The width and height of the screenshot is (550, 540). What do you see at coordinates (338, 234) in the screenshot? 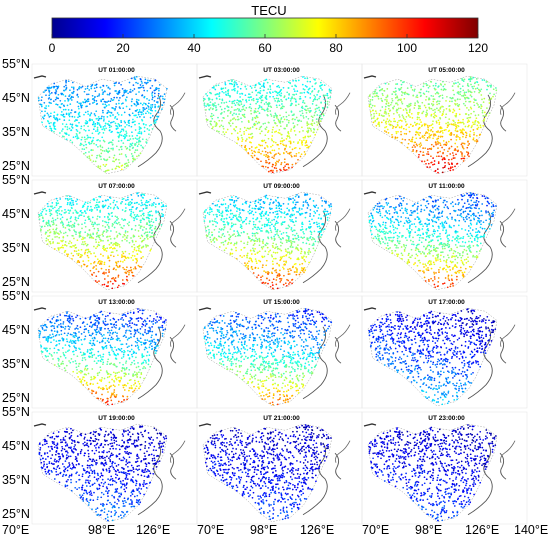
I see `coastline` at bounding box center [338, 234].